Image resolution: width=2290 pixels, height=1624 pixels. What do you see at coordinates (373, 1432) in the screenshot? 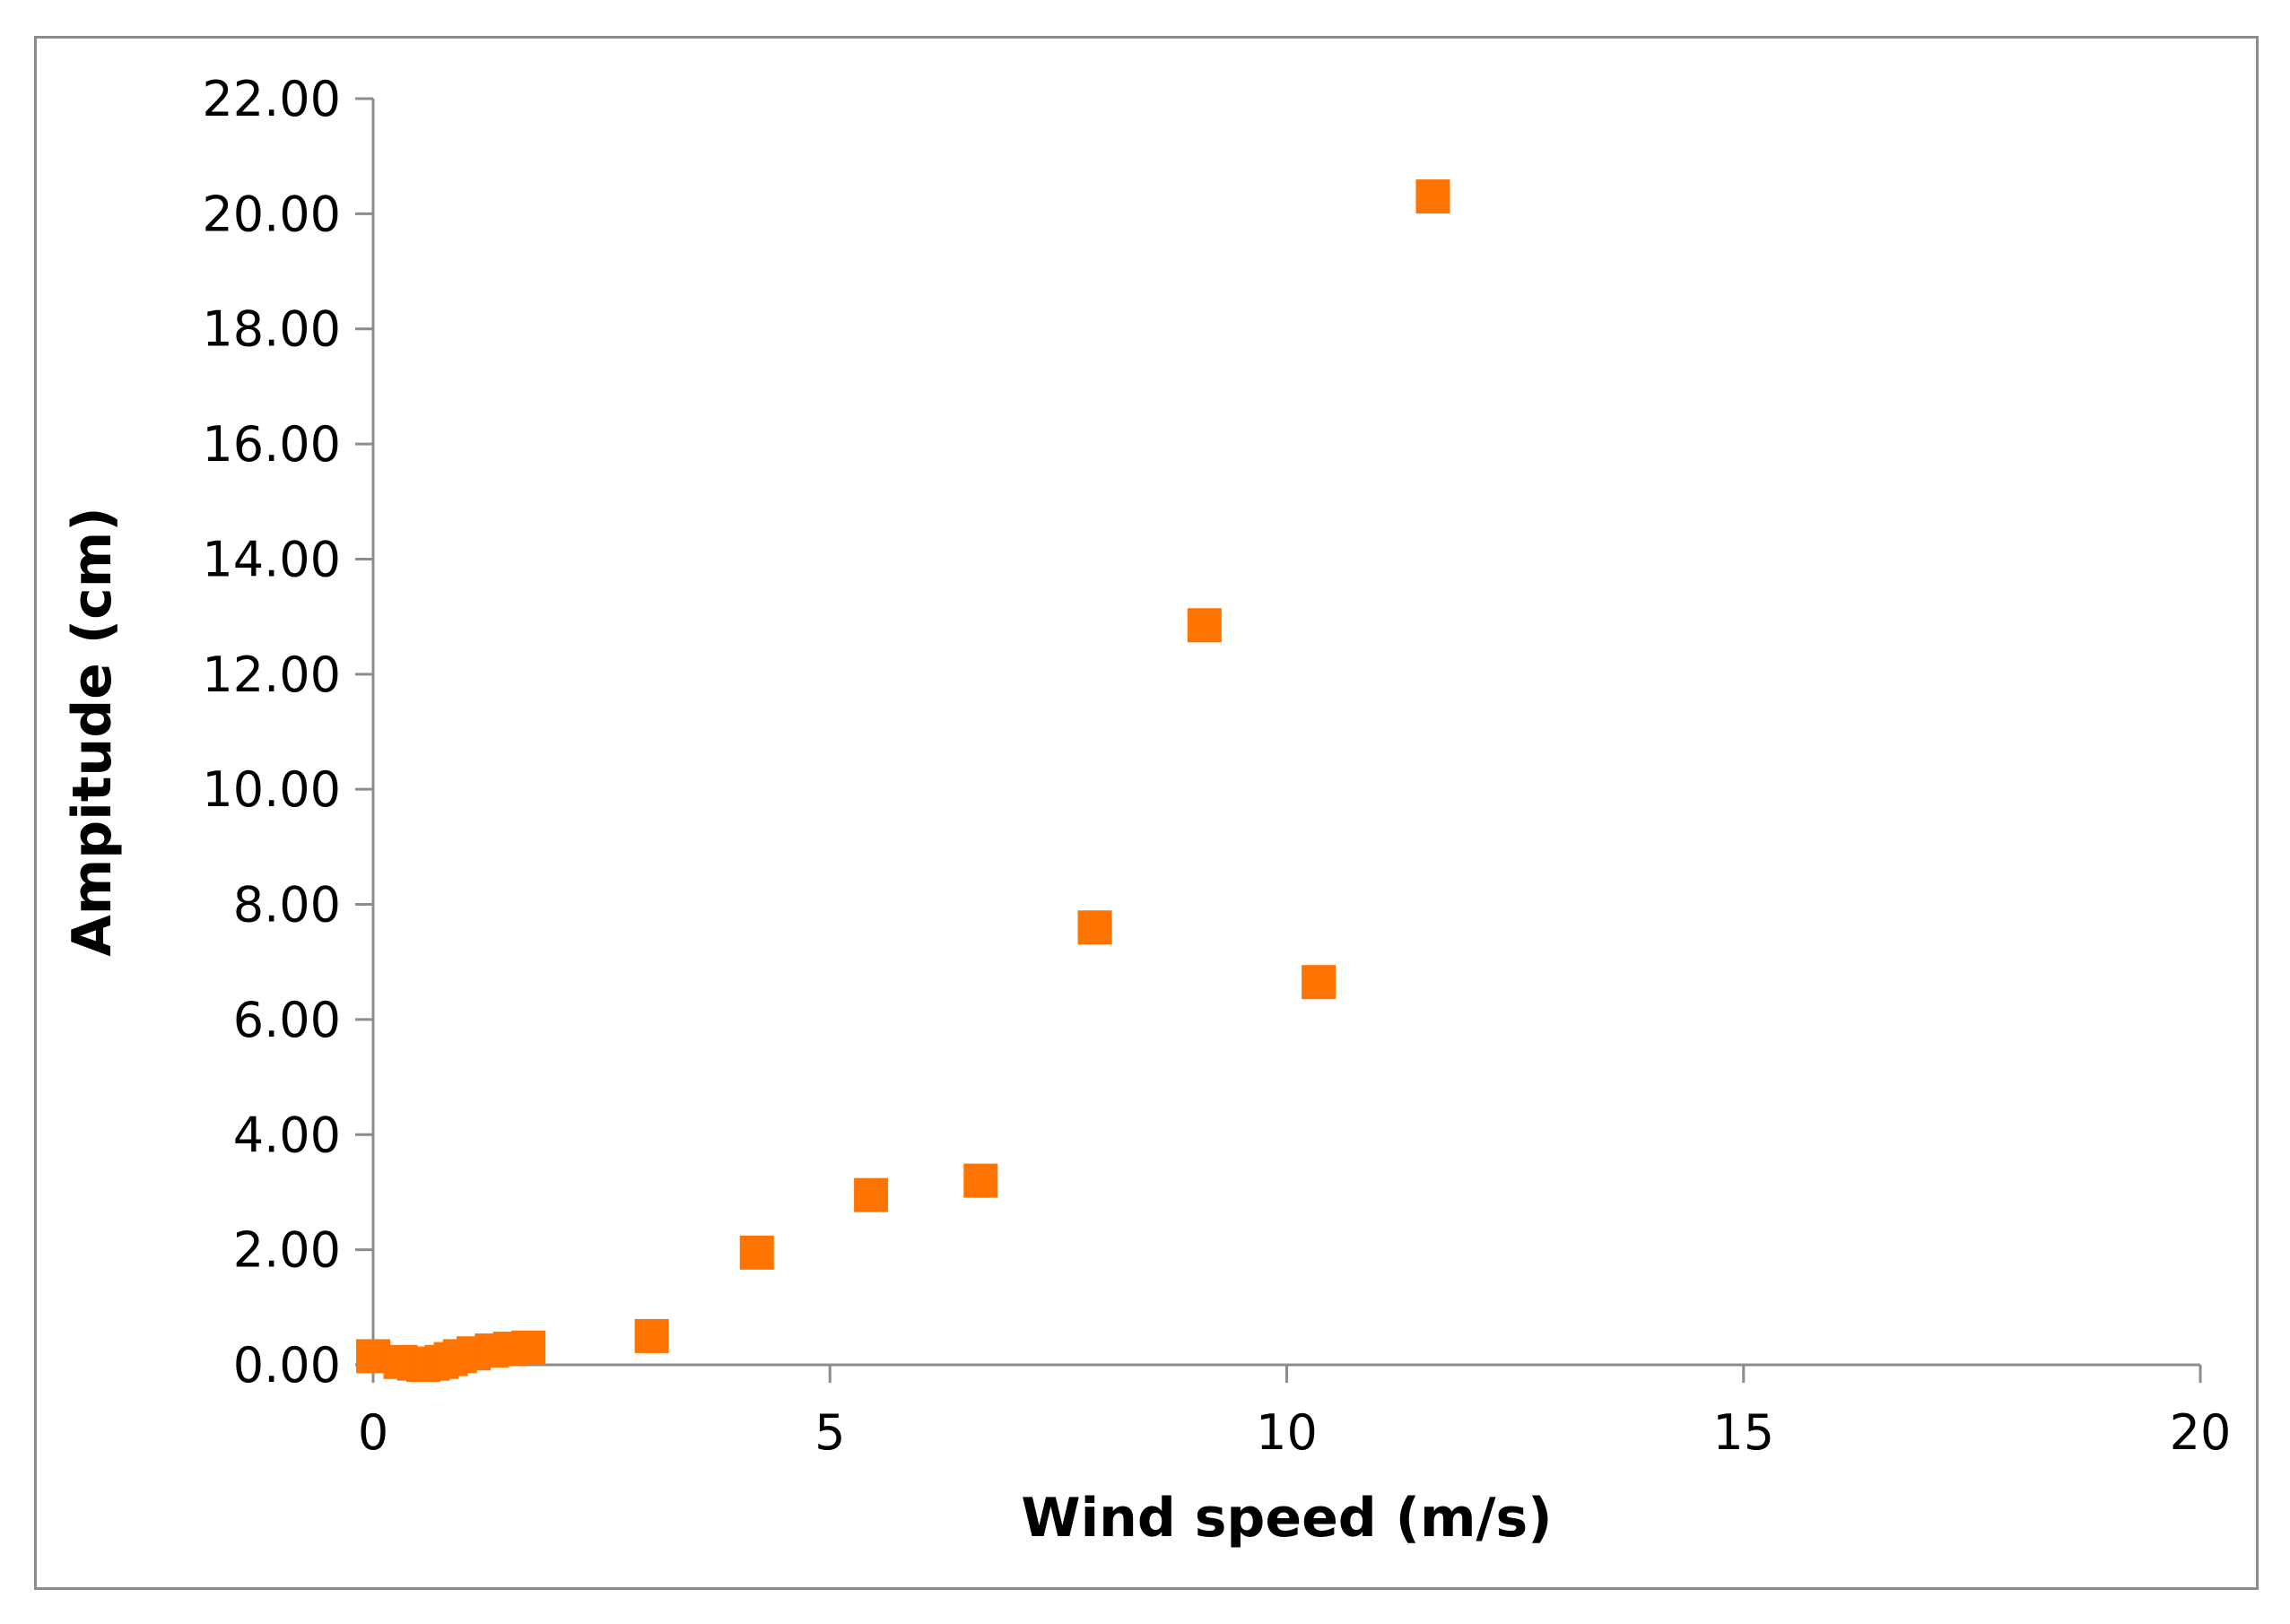
I see `x-tick-label: 0` at bounding box center [373, 1432].